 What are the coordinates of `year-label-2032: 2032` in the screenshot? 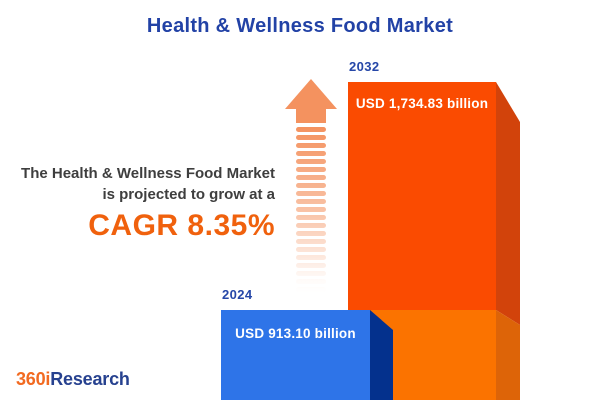 It's located at (364, 66).